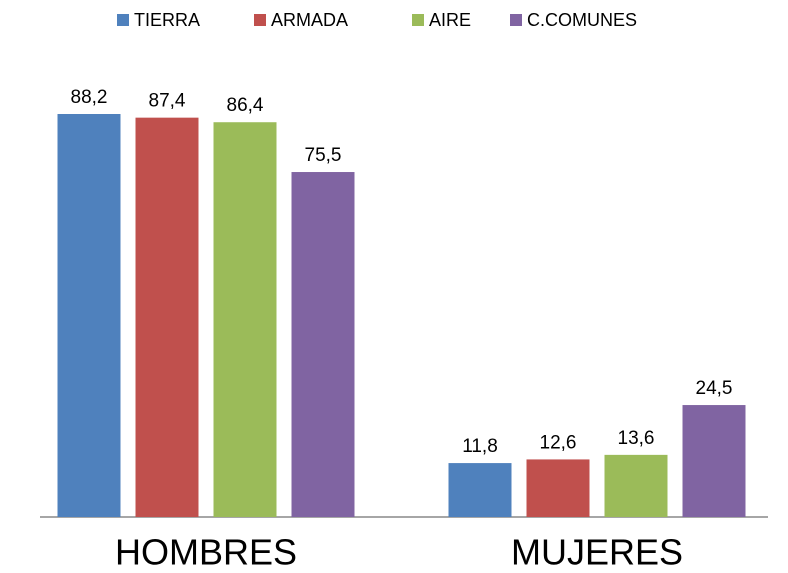 The width and height of the screenshot is (788, 573). What do you see at coordinates (558, 442) in the screenshot?
I see `data-label: 12,6` at bounding box center [558, 442].